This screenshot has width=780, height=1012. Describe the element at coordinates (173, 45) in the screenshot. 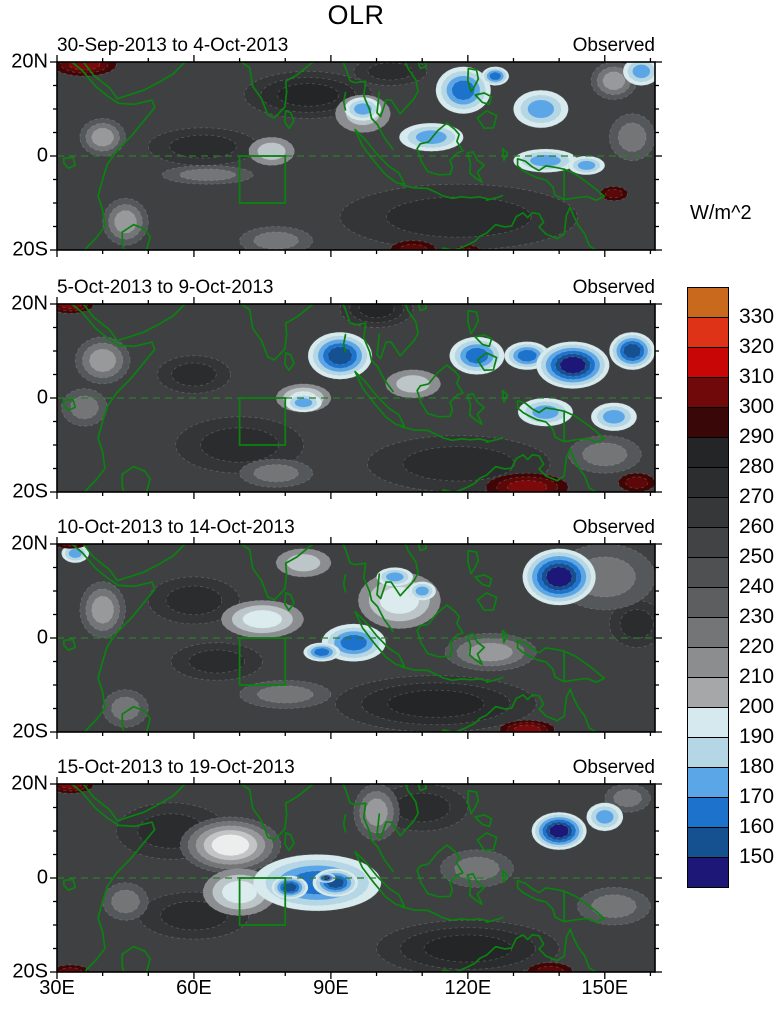

I see `panel-1-period: 30-Sep-2013 to 4-Oct-2013` at that location.